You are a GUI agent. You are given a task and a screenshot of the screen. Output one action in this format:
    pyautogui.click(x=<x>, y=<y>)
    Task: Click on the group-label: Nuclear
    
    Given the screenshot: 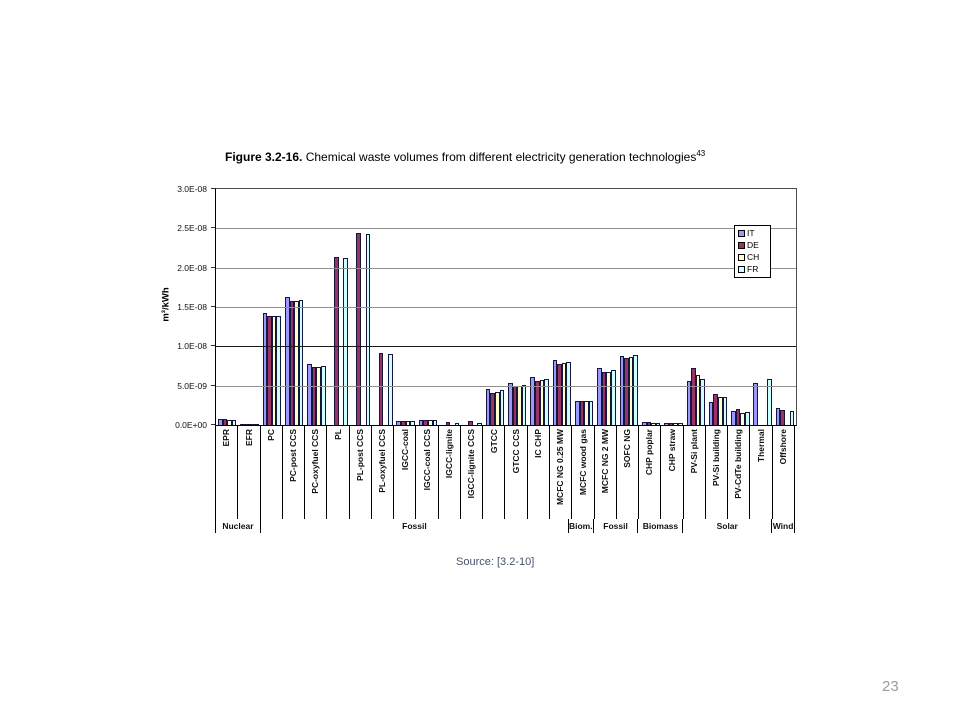 What is the action you would take?
    pyautogui.click(x=238, y=526)
    